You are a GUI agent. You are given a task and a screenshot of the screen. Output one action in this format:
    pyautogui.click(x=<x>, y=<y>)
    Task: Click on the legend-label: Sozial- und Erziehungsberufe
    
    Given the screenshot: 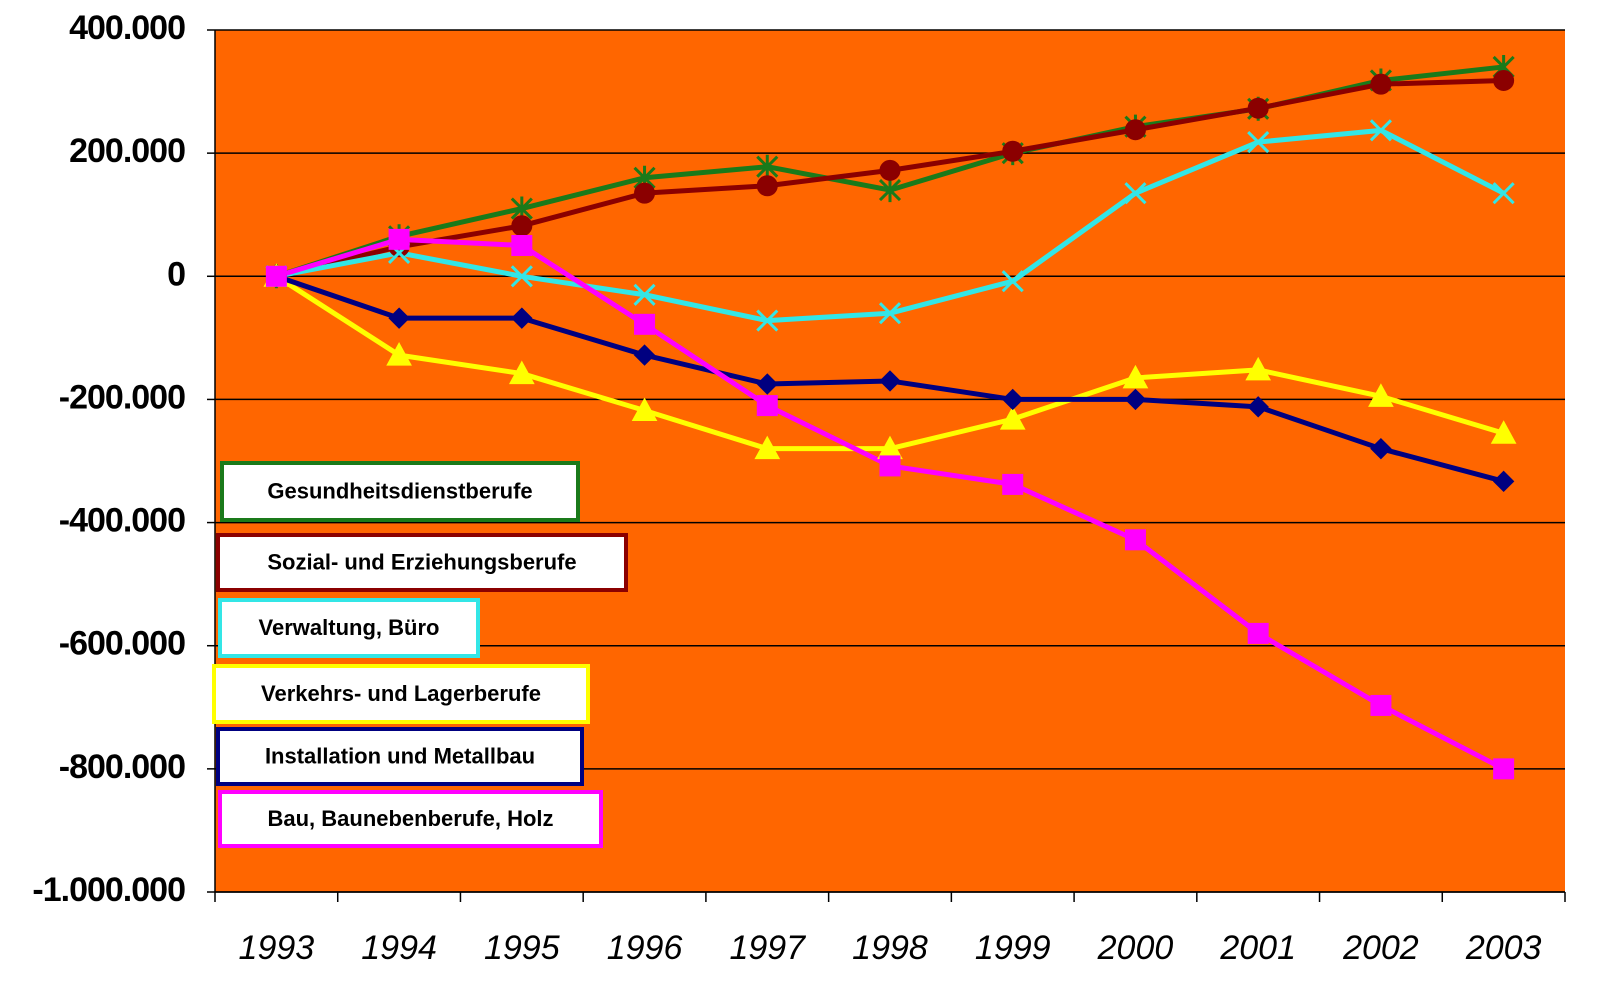 What is the action you would take?
    pyautogui.click(x=421, y=561)
    